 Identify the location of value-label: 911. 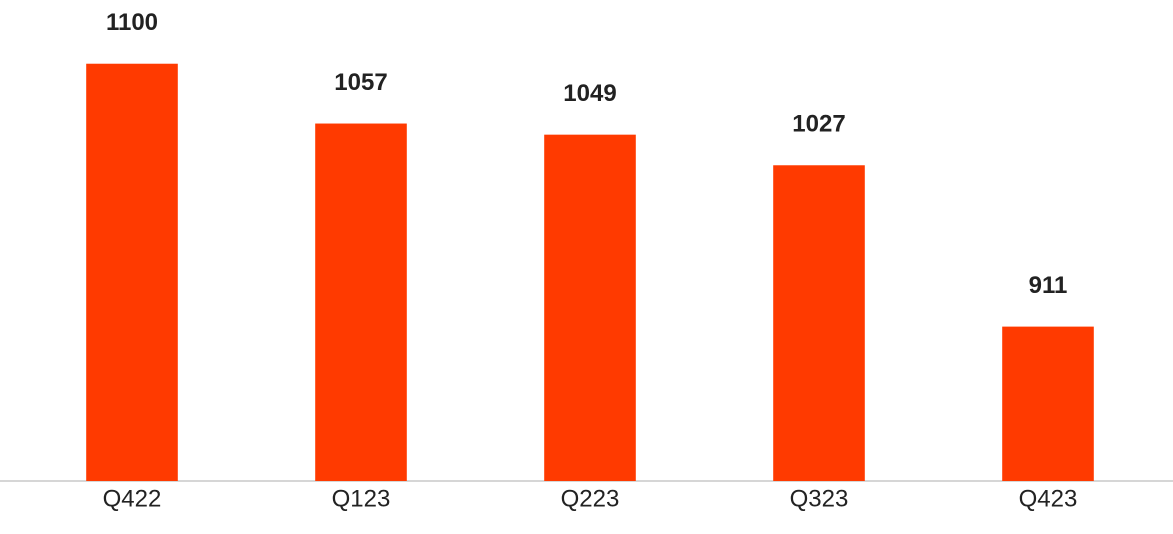
(1048, 285).